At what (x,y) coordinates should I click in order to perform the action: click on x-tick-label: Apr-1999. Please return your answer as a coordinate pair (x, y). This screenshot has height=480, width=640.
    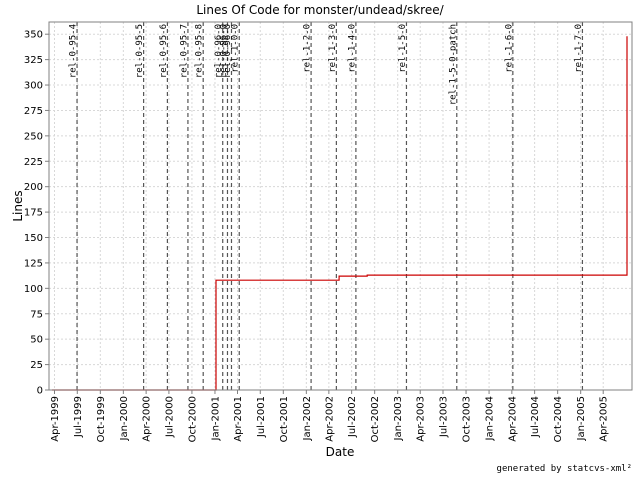
    Looking at the image, I should click on (55, 419).